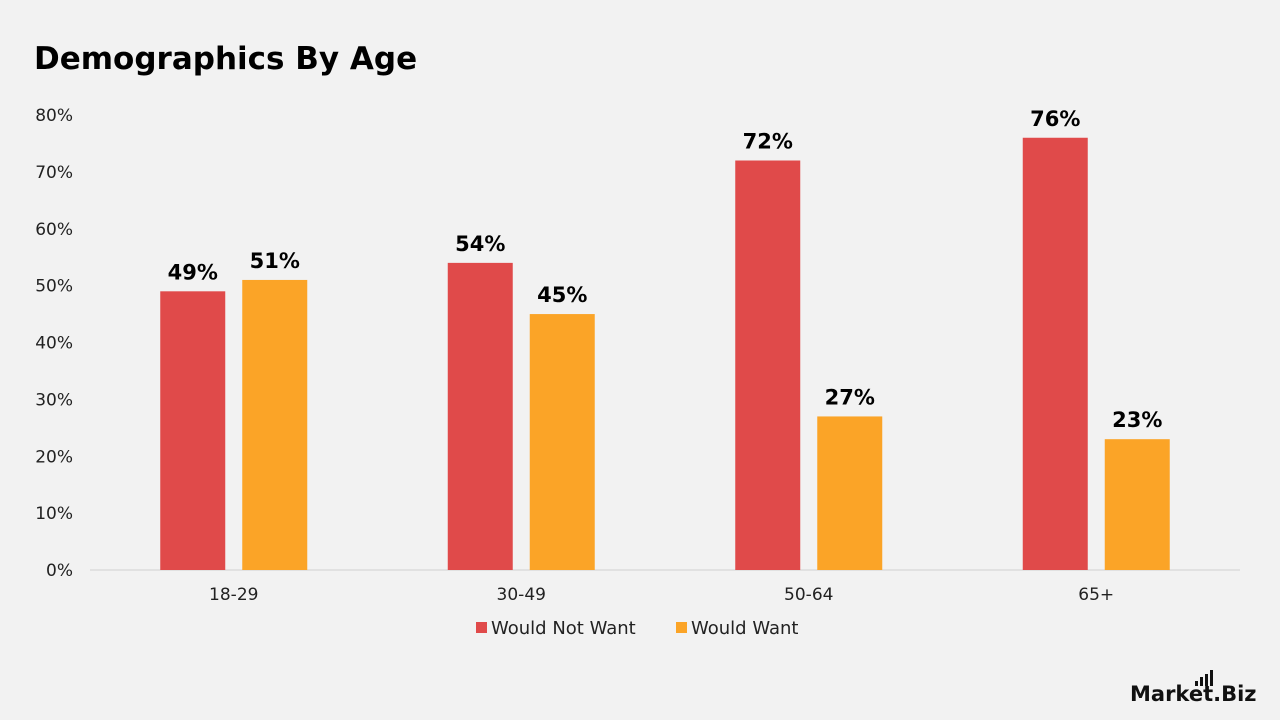 This screenshot has height=720, width=1280. Describe the element at coordinates (1234, 694) in the screenshot. I see `brand-name-suffix: .Biz` at that location.